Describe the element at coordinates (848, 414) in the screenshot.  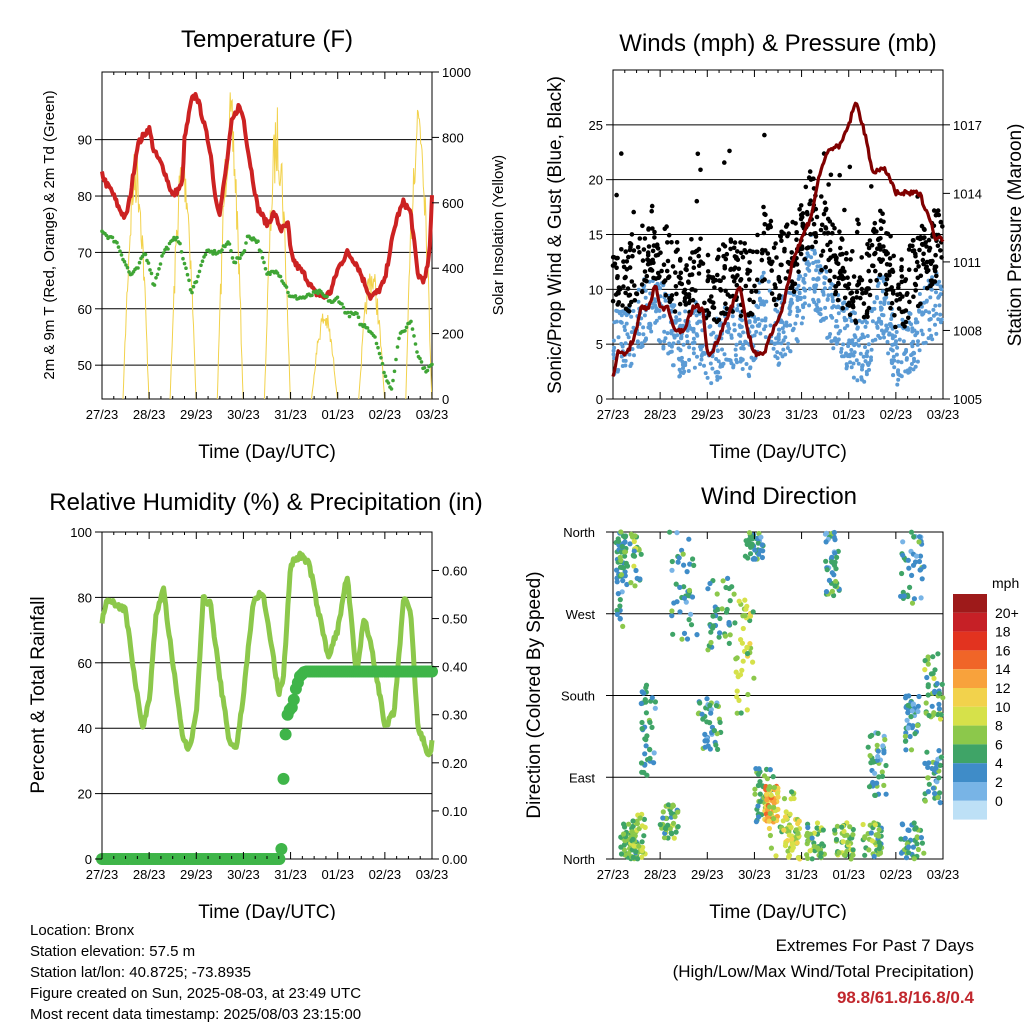
I see `x-tick-label: 01/23` at that location.